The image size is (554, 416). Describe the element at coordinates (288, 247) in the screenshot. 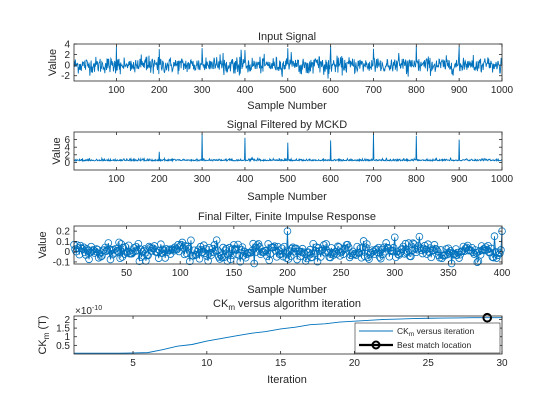

I see `panel3-series` at that location.